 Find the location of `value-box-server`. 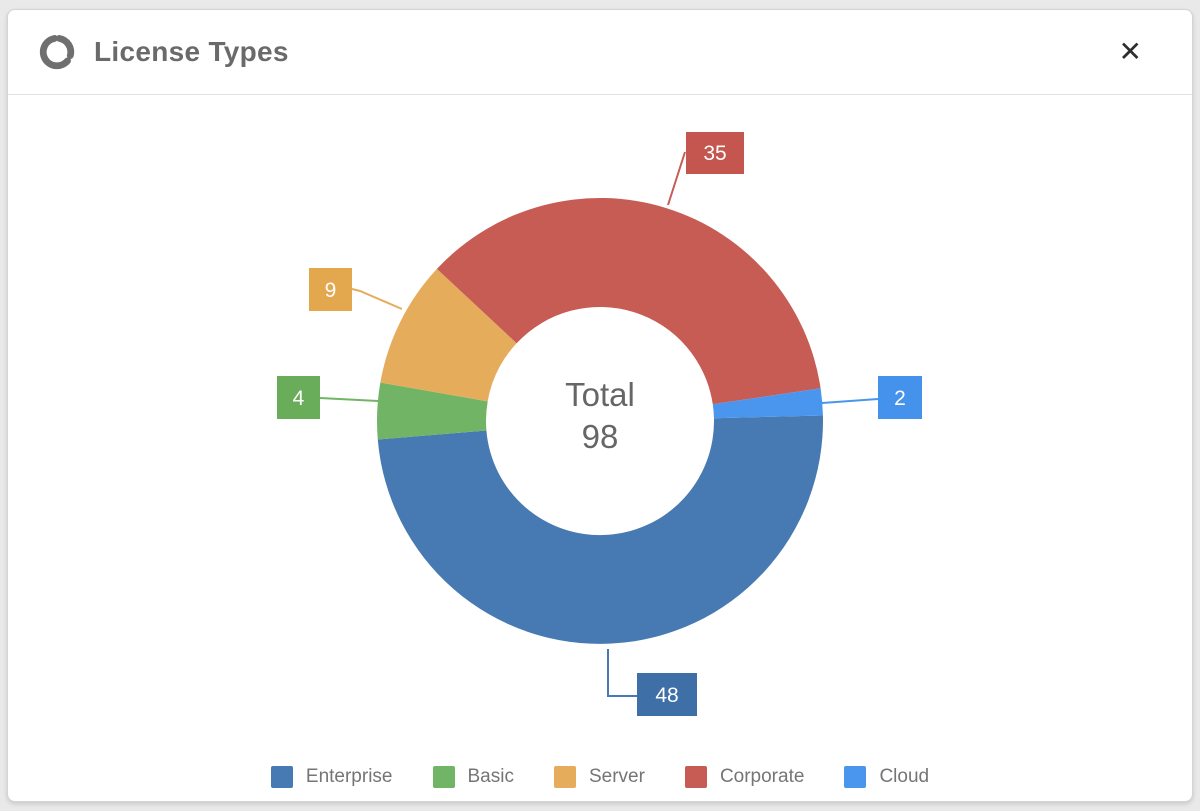

value-box-server is located at coordinates (330, 289).